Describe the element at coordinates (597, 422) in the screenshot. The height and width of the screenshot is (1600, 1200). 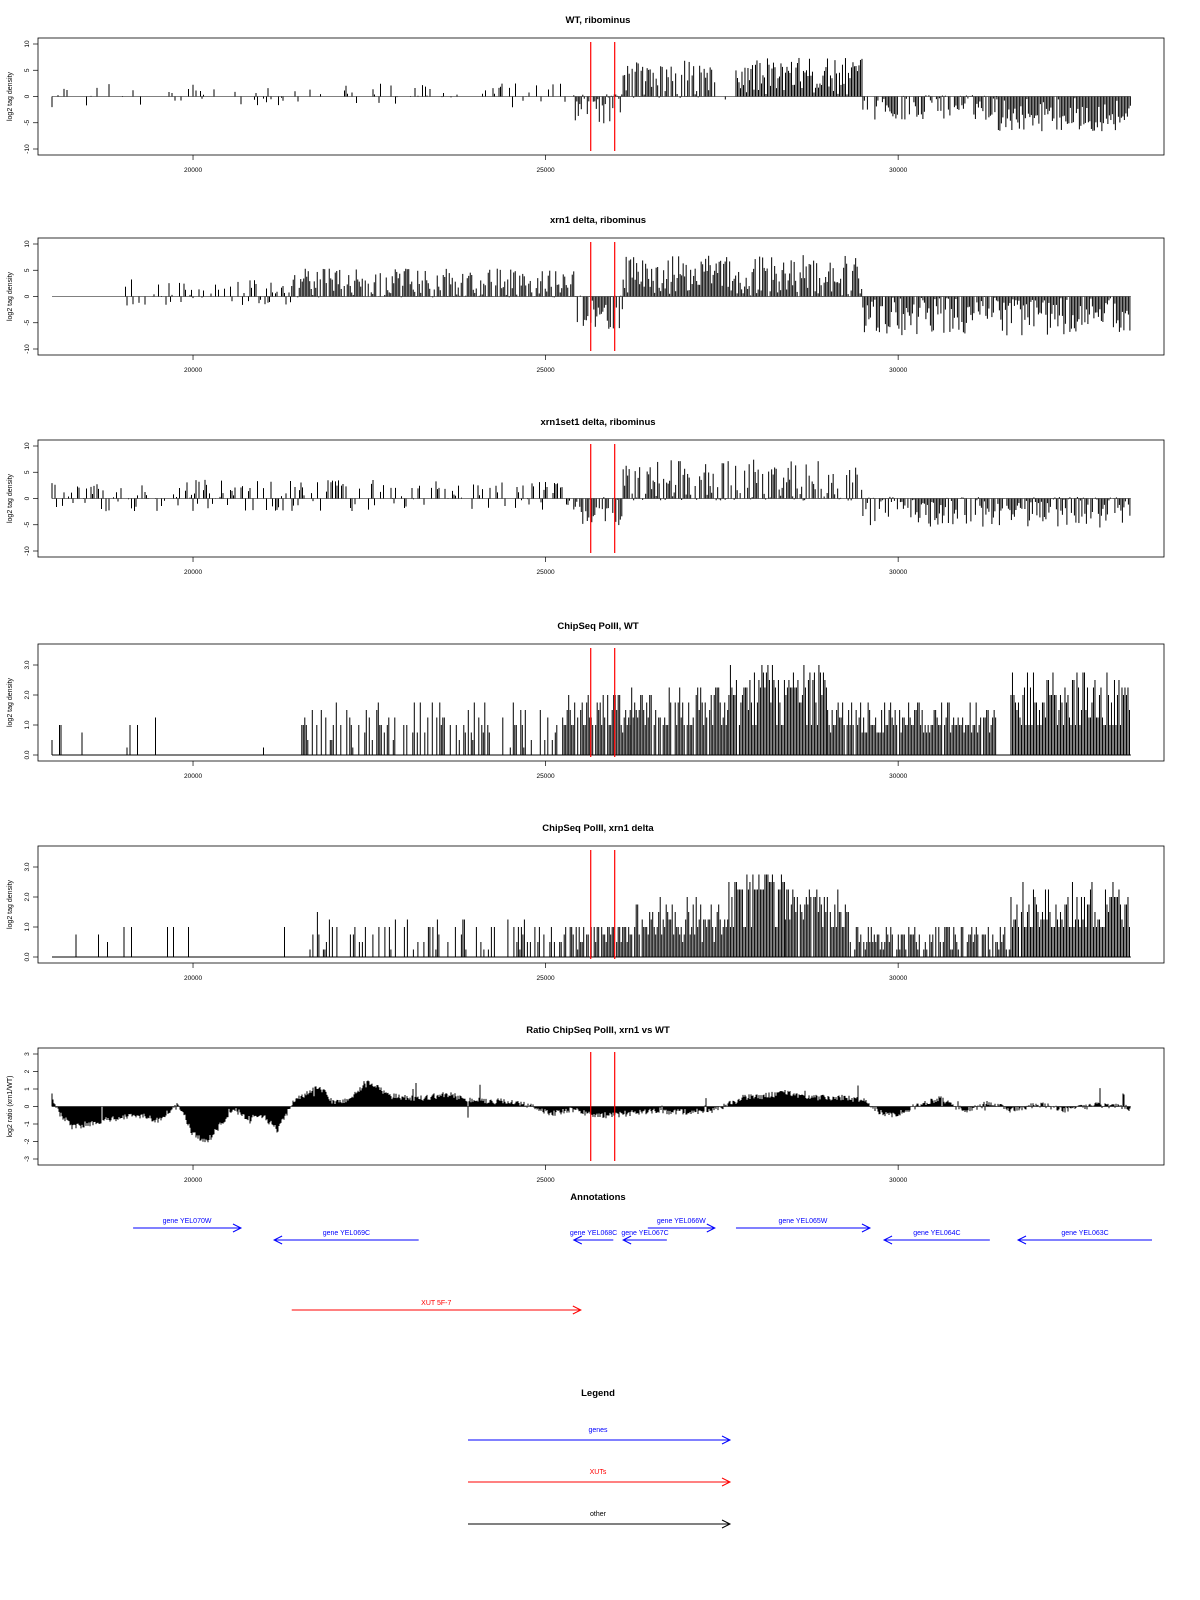
I see `panel-title: xrn1set1 delta, ribominus` at that location.